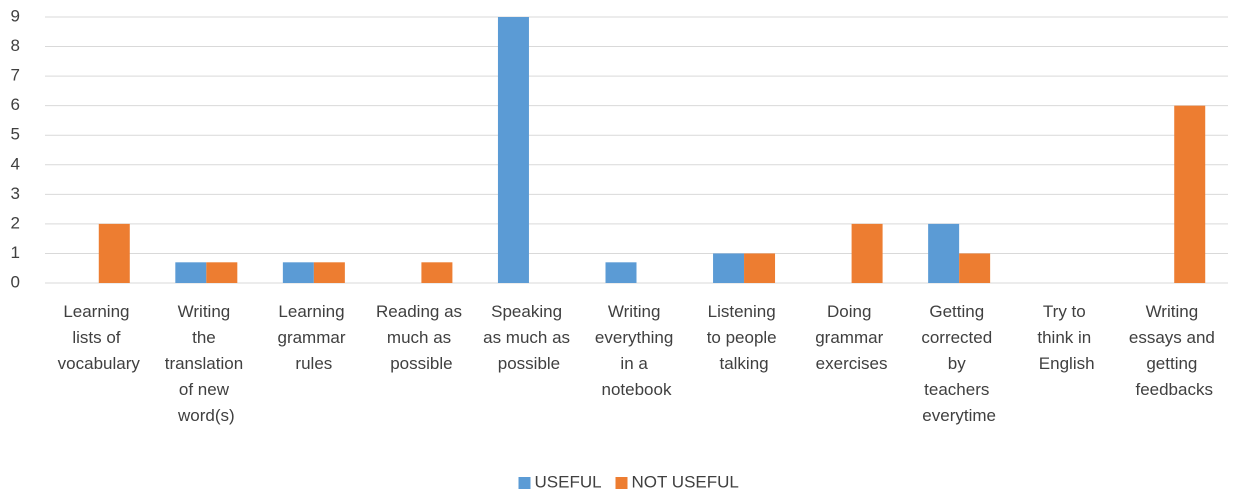 The image size is (1241, 498). I want to click on y-tick-label: 4, so click(15, 163).